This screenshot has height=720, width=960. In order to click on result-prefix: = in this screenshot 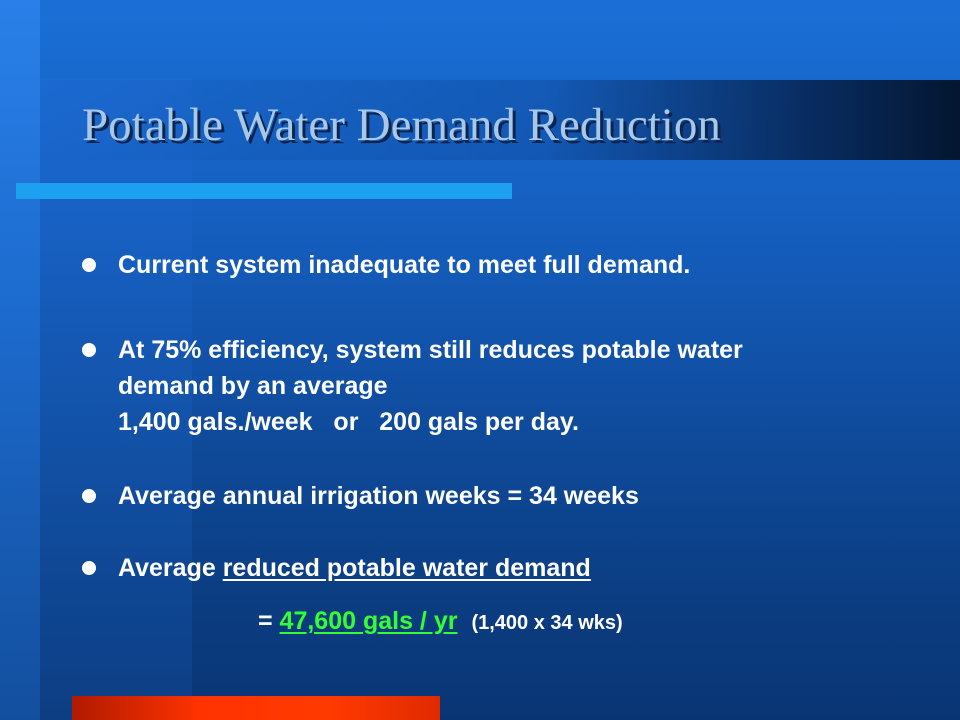, I will do `click(269, 621)`.